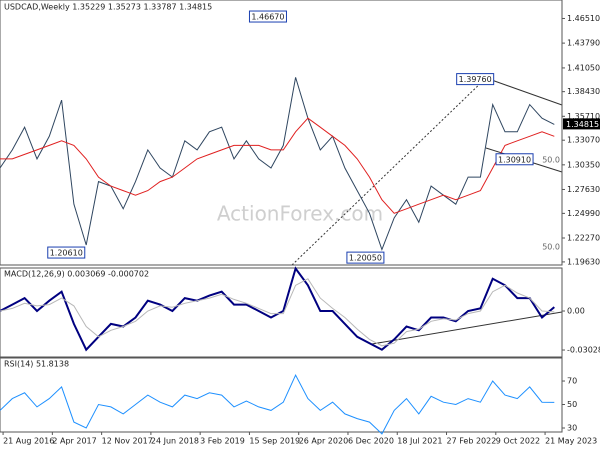 Image resolution: width=600 pixels, height=450 pixels. I want to click on price-label: 1.20050, so click(365, 258).